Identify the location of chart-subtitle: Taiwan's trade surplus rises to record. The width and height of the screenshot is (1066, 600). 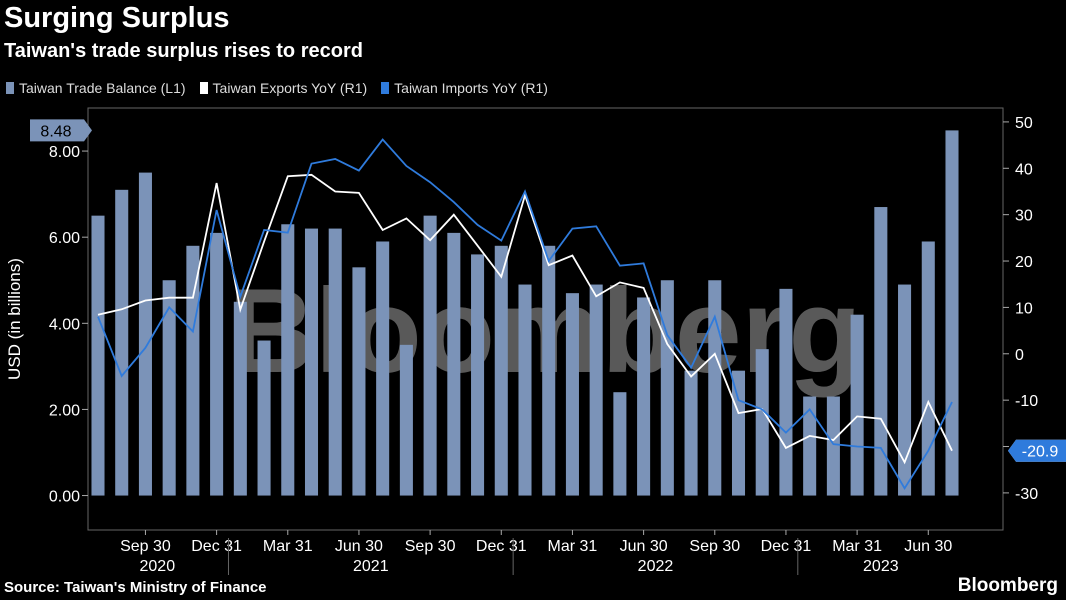
(183, 51).